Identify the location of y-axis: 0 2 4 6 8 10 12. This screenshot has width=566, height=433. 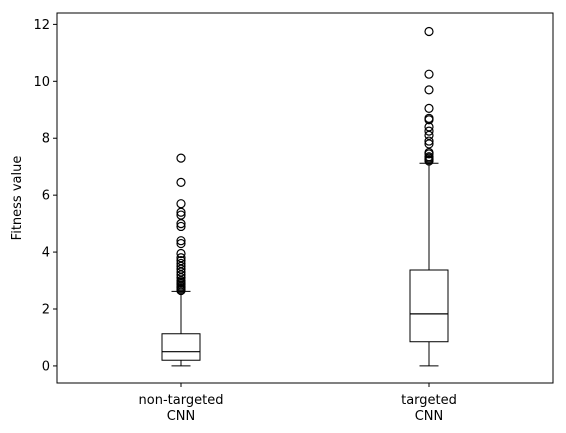
(45, 196).